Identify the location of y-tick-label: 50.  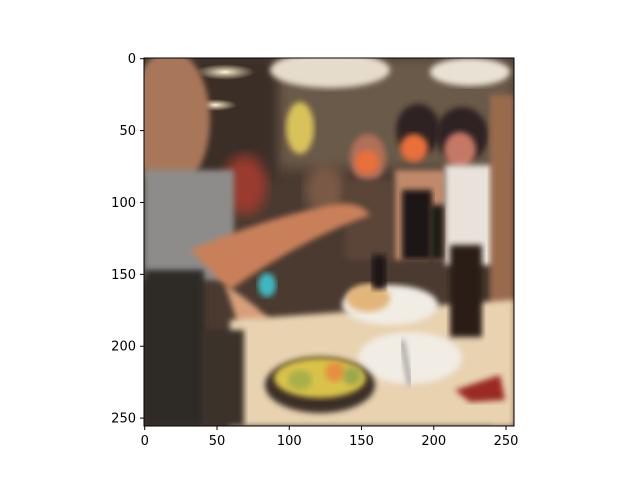
(127, 131).